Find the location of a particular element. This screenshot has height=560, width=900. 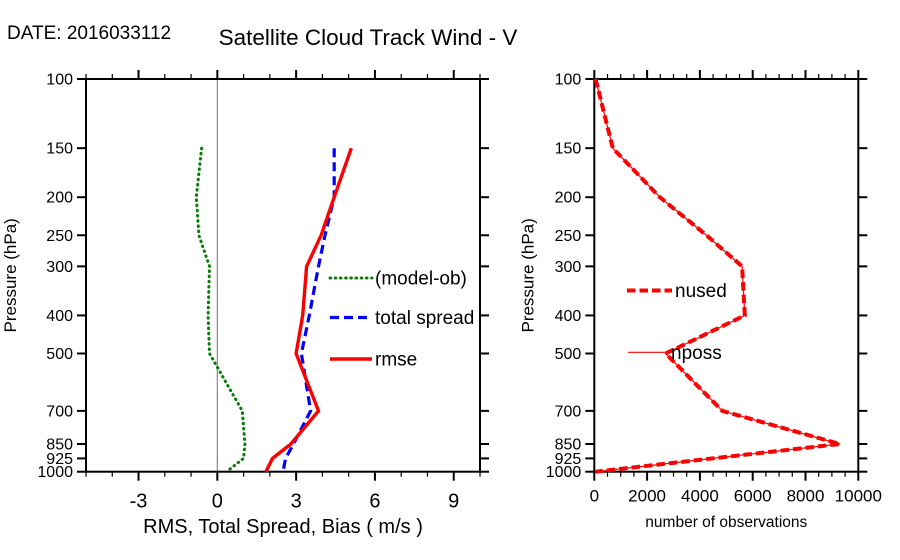

x-axis-title: number of observations is located at coordinates (726, 522).